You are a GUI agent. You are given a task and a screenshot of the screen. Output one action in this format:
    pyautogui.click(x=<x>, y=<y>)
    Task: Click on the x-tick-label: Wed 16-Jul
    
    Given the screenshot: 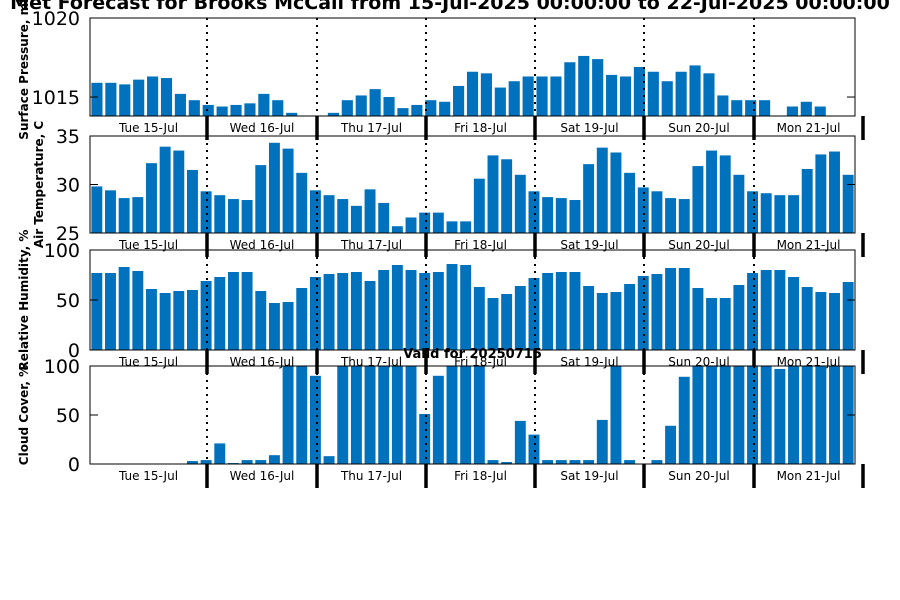 What is the action you would take?
    pyautogui.click(x=262, y=476)
    